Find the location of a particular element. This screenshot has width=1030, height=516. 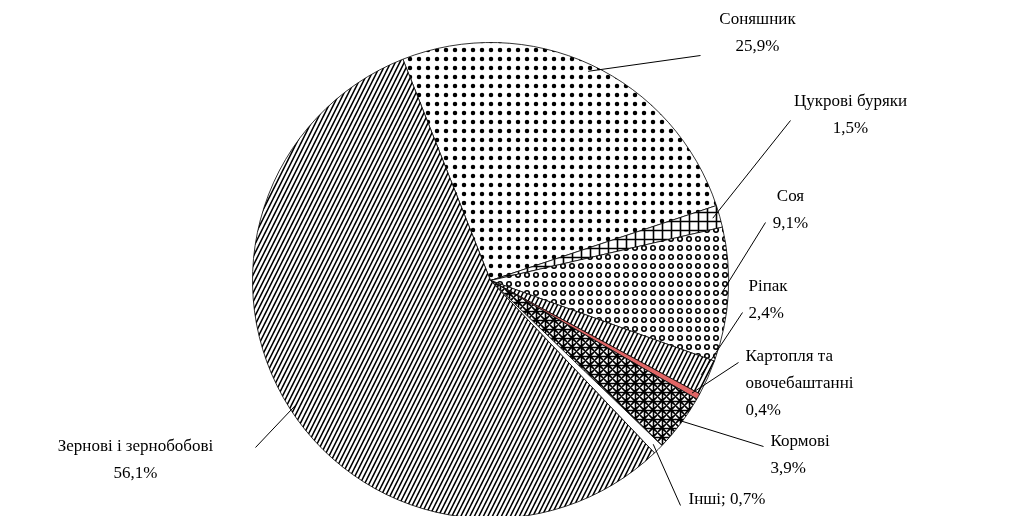

slice-label: Зернові і зернобобові is located at coordinates (135, 445).